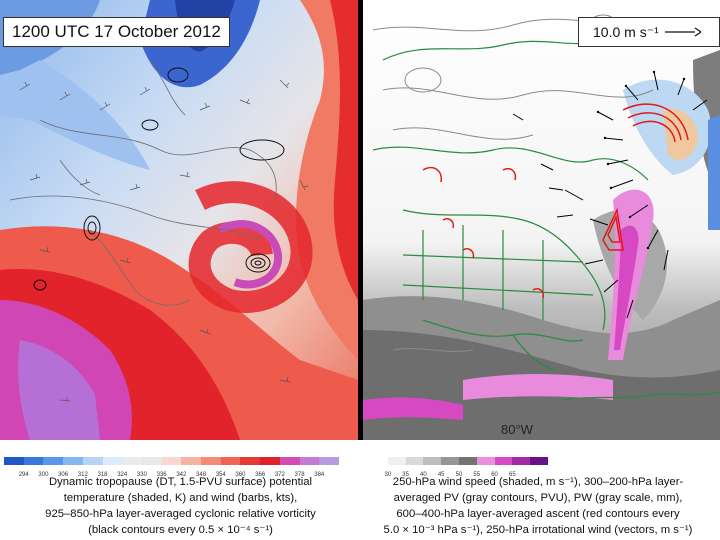 The width and height of the screenshot is (720, 540). I want to click on reference-vector-legend: 10.0 m s⁻¹, so click(649, 32).